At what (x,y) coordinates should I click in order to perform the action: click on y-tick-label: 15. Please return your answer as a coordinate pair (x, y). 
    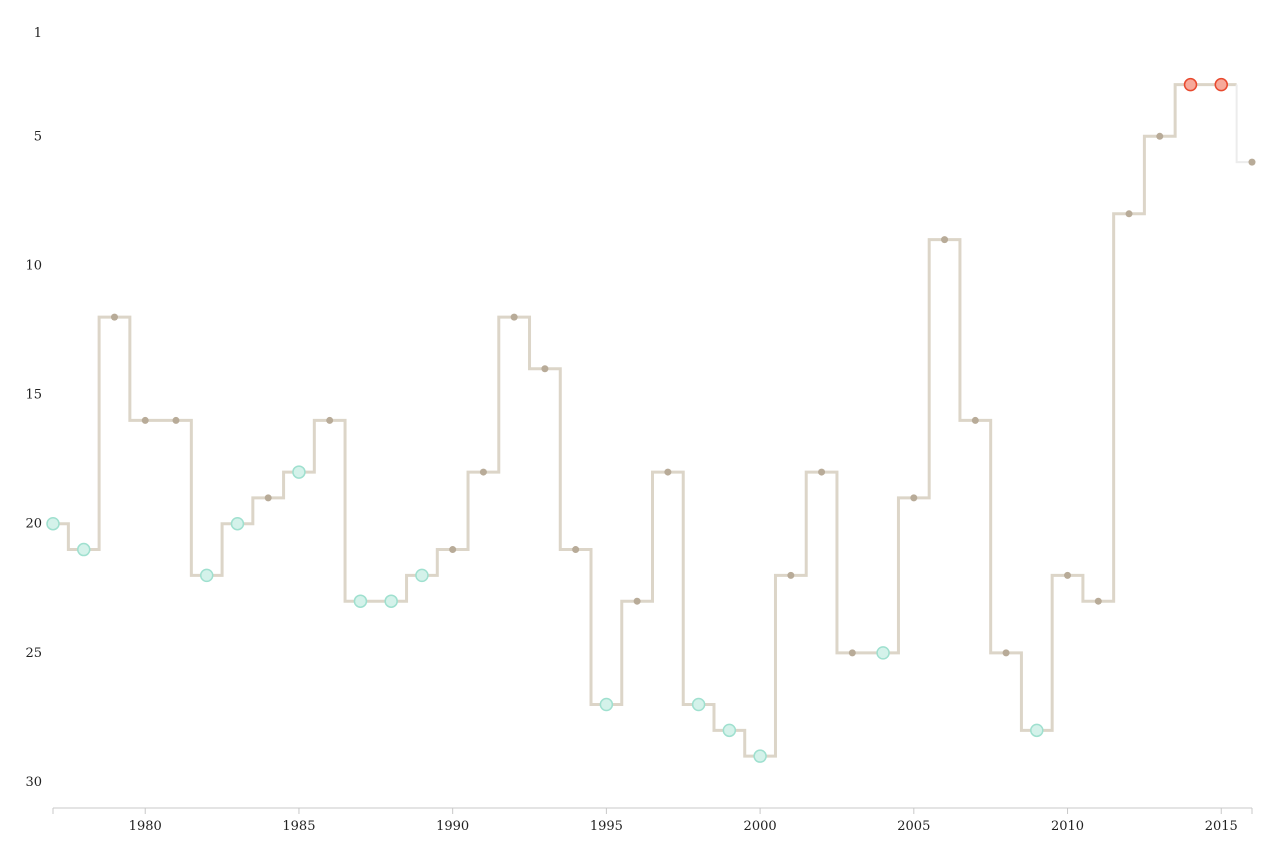
    Looking at the image, I should click on (33, 395).